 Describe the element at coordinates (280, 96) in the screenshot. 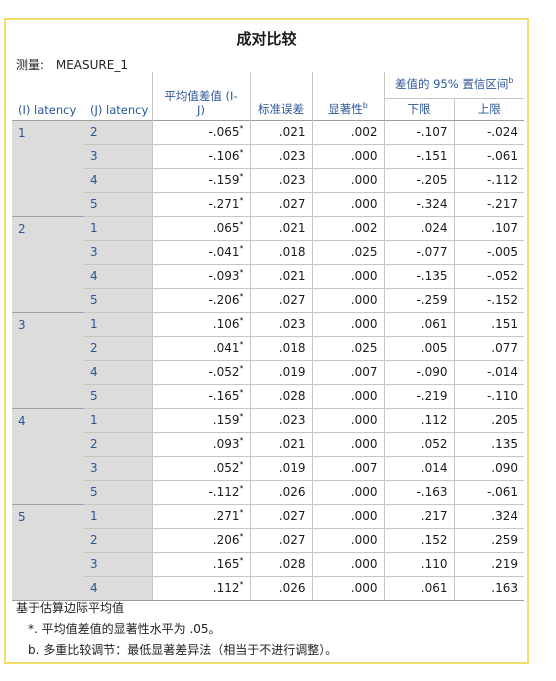

I see `header-std-error: 标准误差` at that location.